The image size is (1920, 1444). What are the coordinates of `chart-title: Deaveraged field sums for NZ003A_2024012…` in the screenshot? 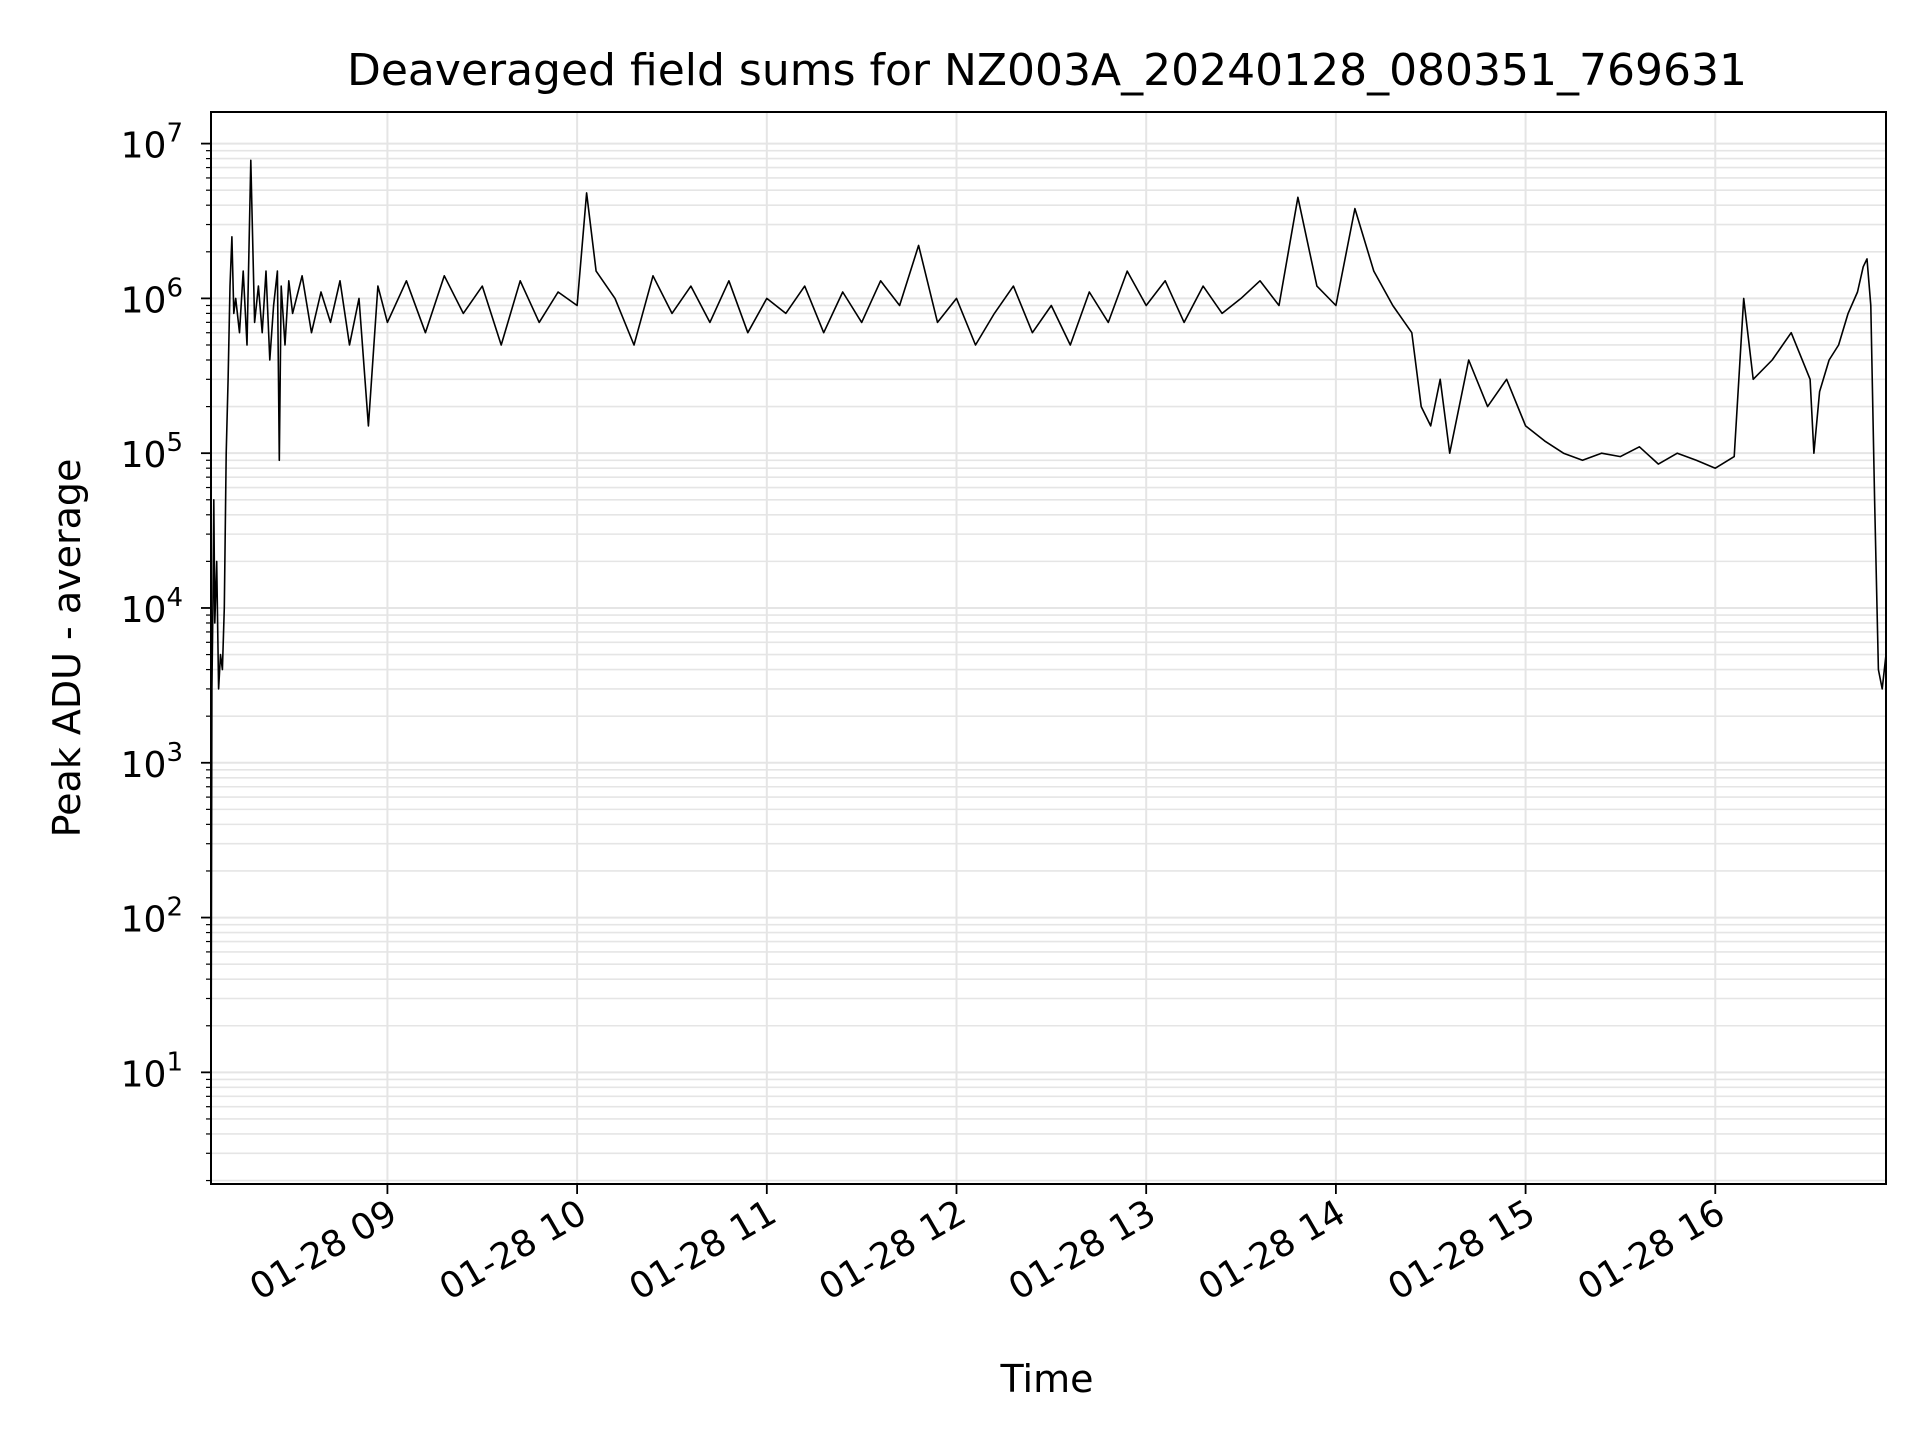 It's located at (1047, 70).